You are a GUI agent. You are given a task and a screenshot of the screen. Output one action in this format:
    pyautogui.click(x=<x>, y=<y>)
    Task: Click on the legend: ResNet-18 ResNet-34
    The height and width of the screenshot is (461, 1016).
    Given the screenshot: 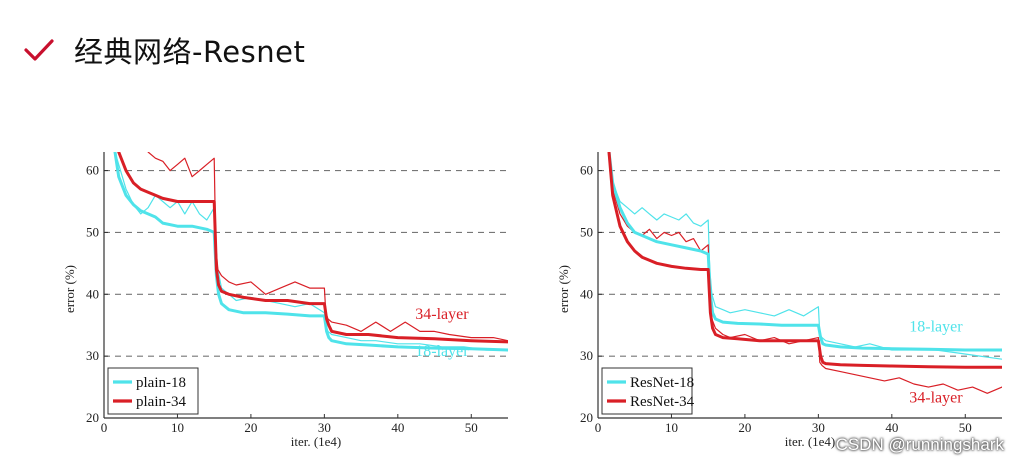 What is the action you would take?
    pyautogui.click(x=648, y=391)
    